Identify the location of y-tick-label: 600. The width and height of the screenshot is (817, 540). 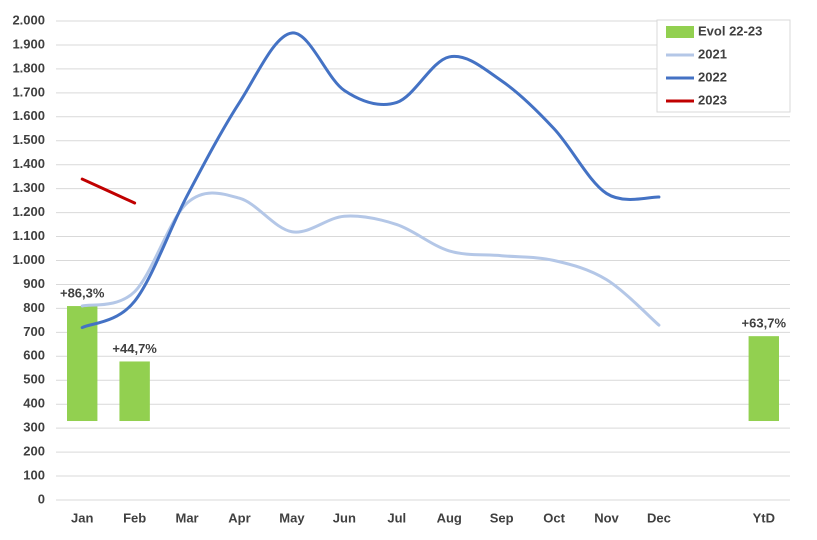
(34, 355).